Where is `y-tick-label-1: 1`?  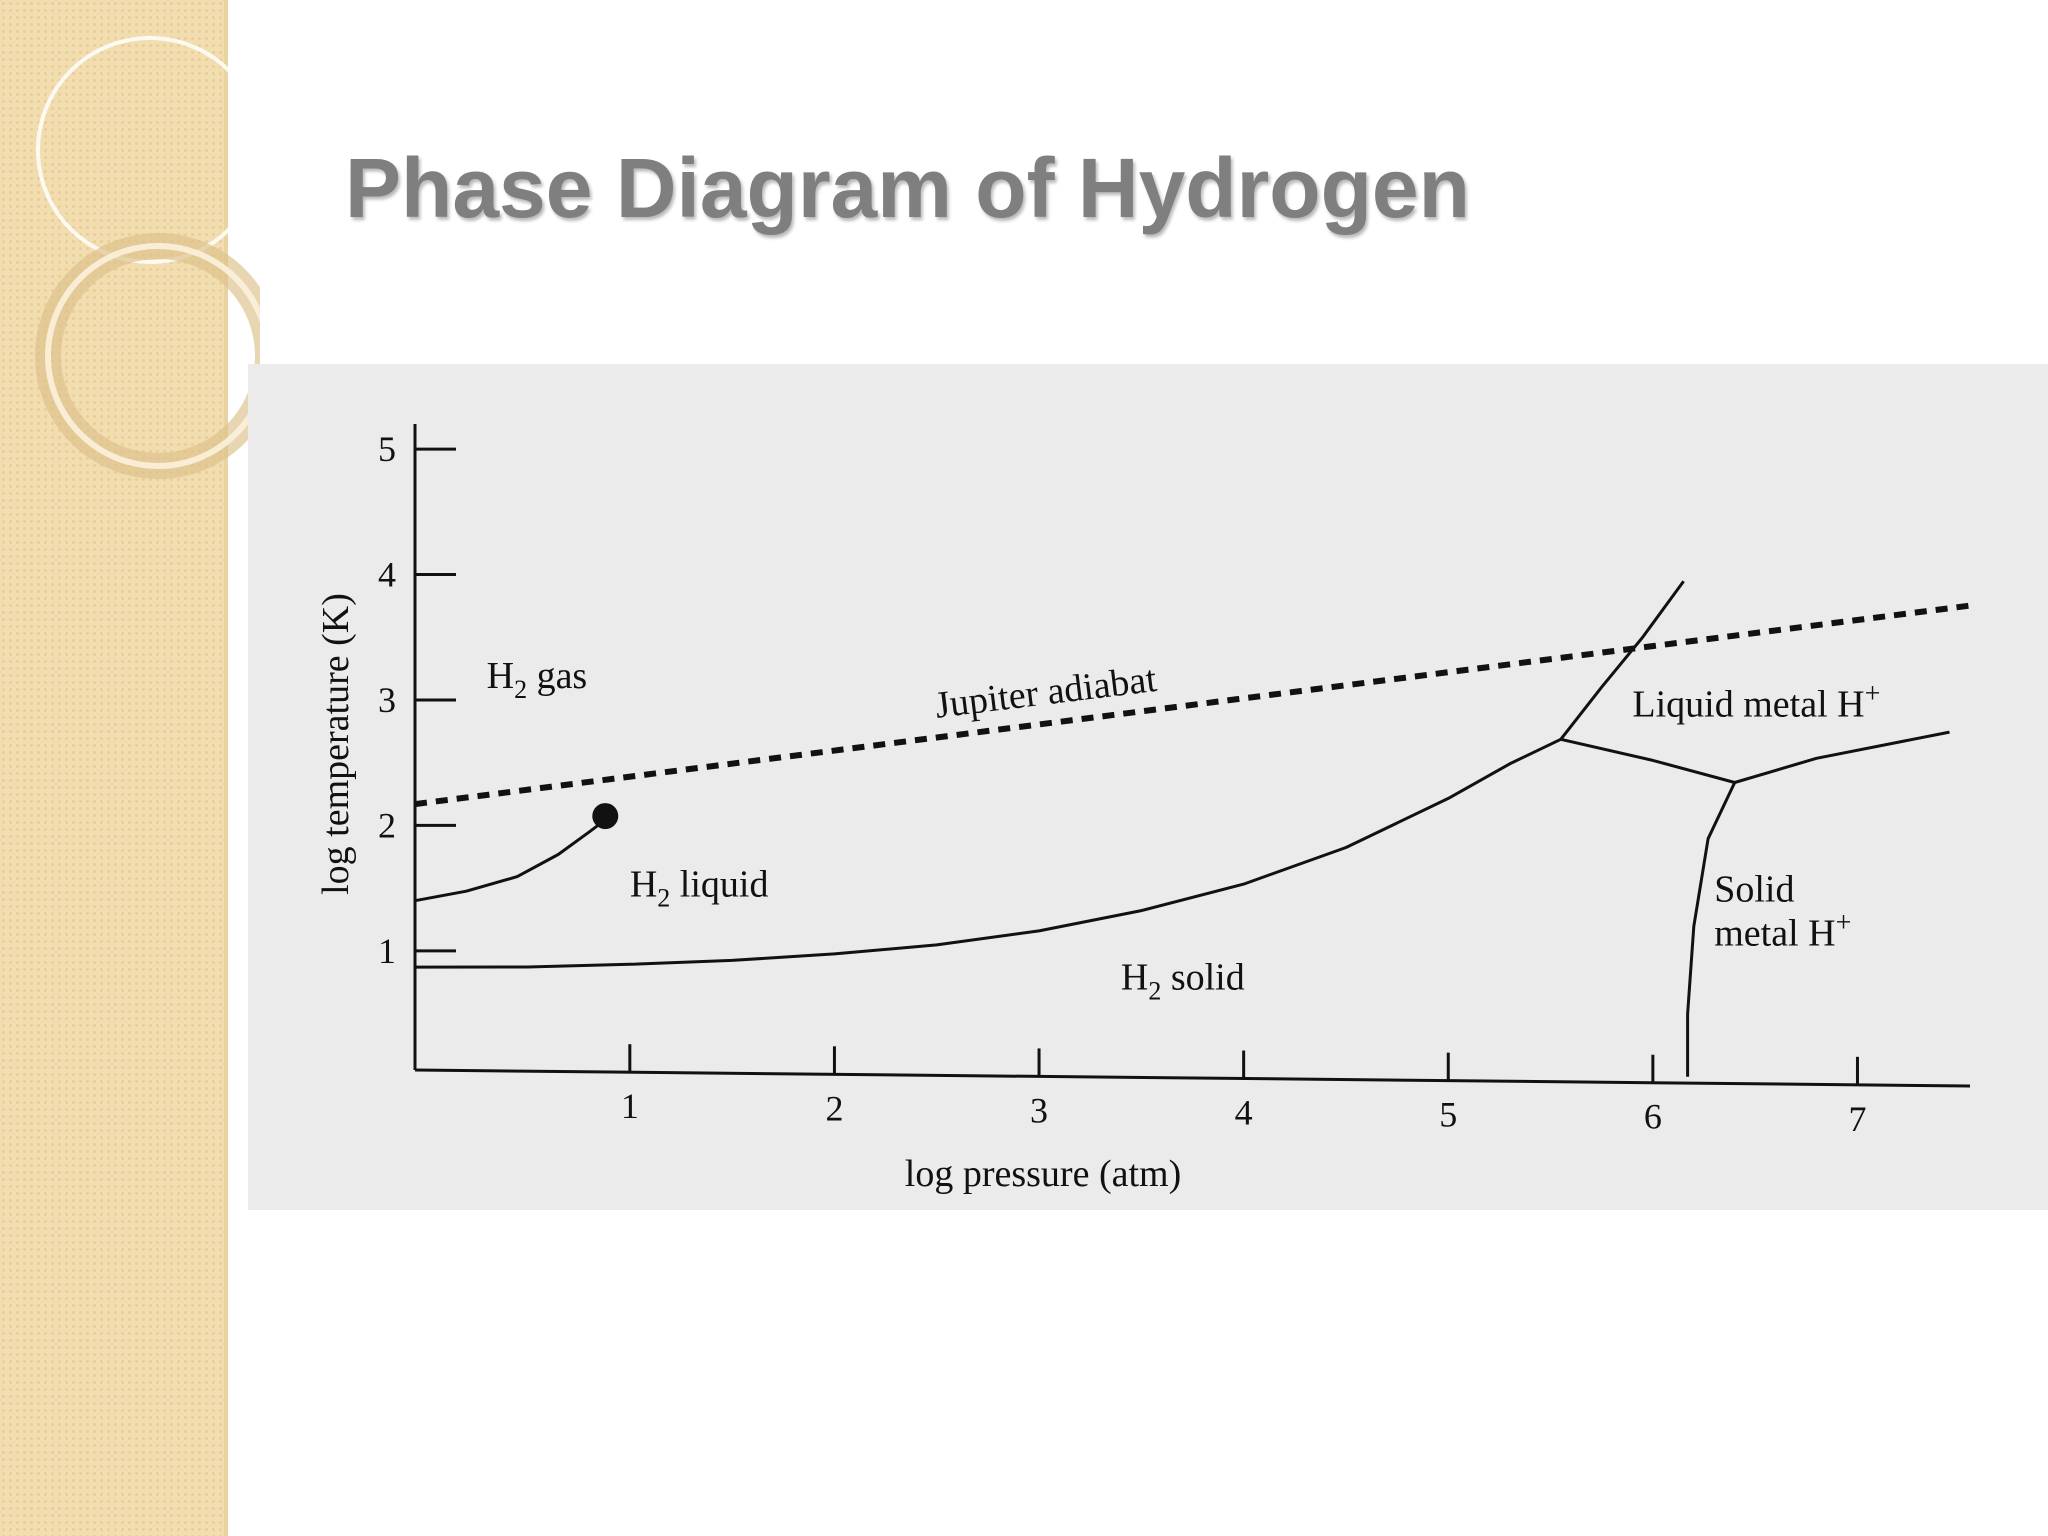 y-tick-label-1: 1 is located at coordinates (387, 951).